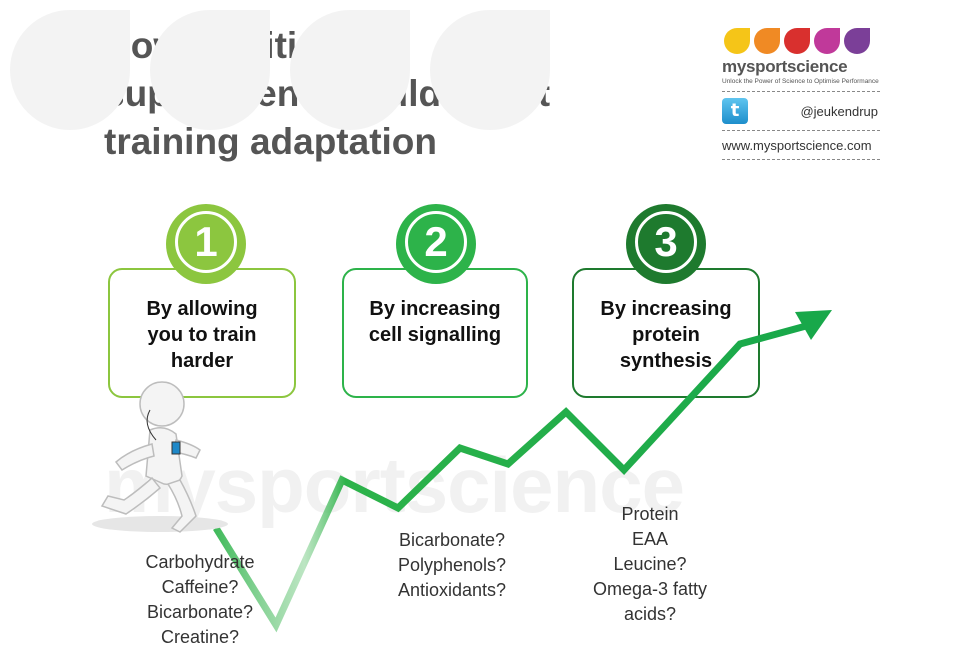 This screenshot has width=980, height=668. I want to click on list-item: Carbohydrate, so click(200, 562).